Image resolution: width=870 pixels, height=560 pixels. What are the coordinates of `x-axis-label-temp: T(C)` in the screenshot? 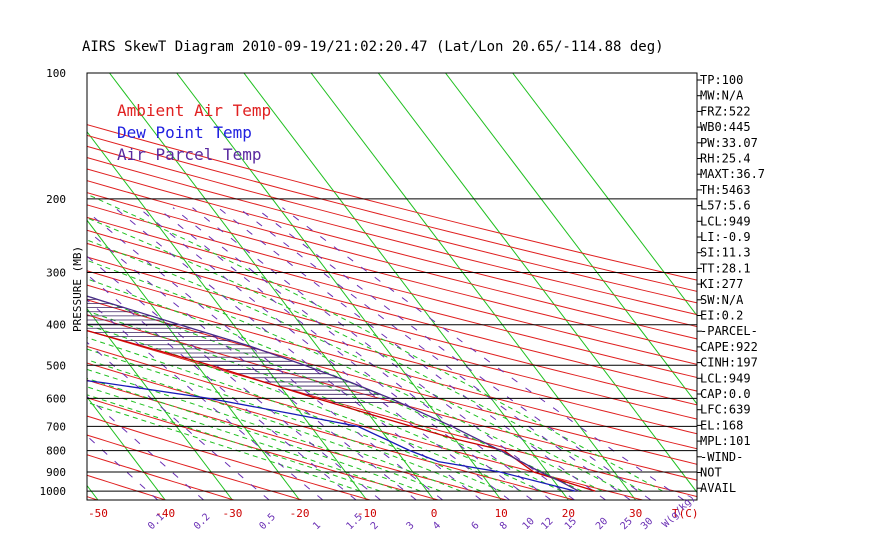 It's located at (685, 513).